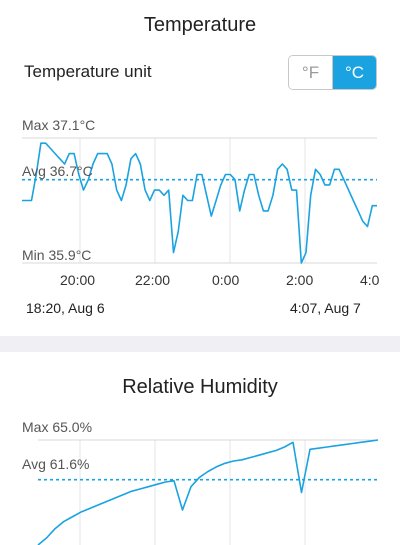 This screenshot has height=545, width=400. Describe the element at coordinates (200, 387) in the screenshot. I see `humidity-title: Relative Humidity` at that location.